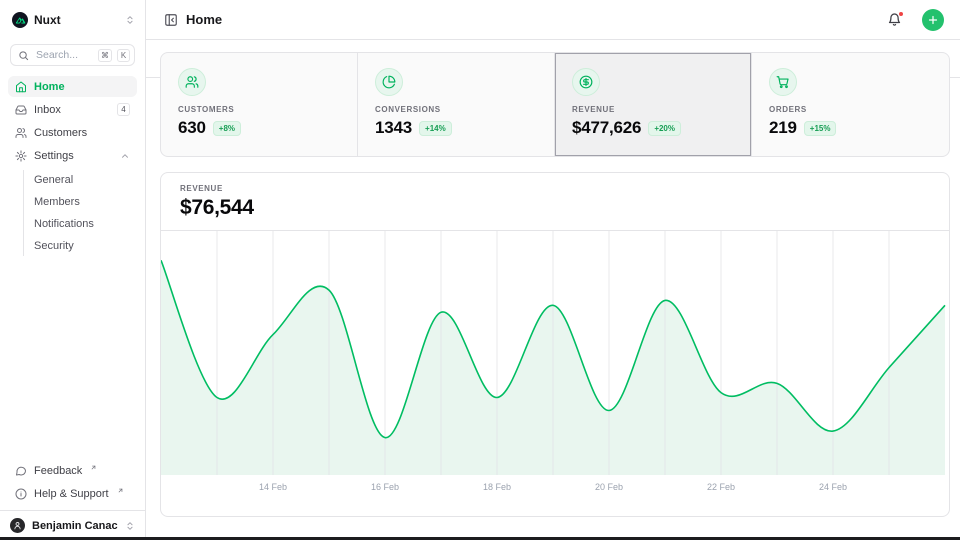  I want to click on bottom-edge-bar, so click(480, 538).